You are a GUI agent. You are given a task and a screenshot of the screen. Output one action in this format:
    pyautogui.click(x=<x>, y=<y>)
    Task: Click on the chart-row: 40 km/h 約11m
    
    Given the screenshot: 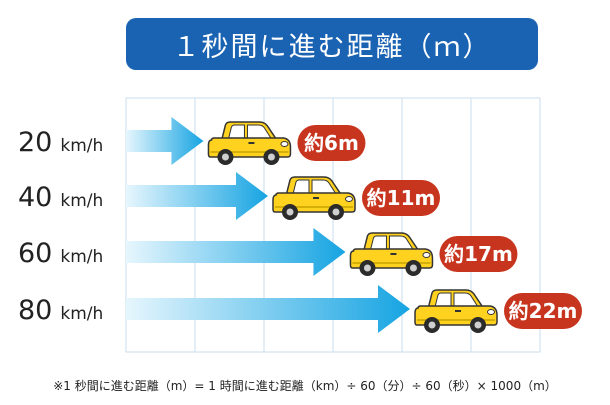 What is the action you would take?
    pyautogui.click(x=229, y=196)
    